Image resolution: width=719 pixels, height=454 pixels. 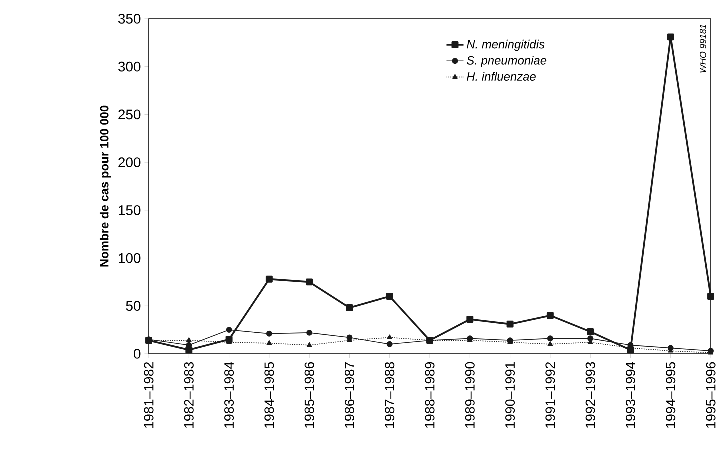 I want to click on x-tick-label: 1990–1991, so click(x=511, y=395).